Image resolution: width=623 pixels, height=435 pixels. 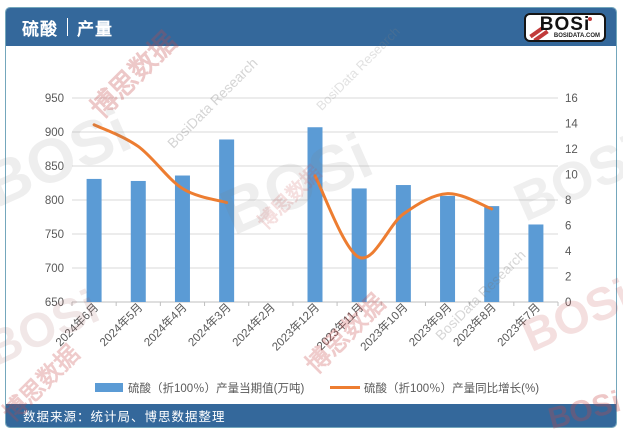 What do you see at coordinates (182, 238) in the screenshot?
I see `bar-2024年4月` at bounding box center [182, 238].